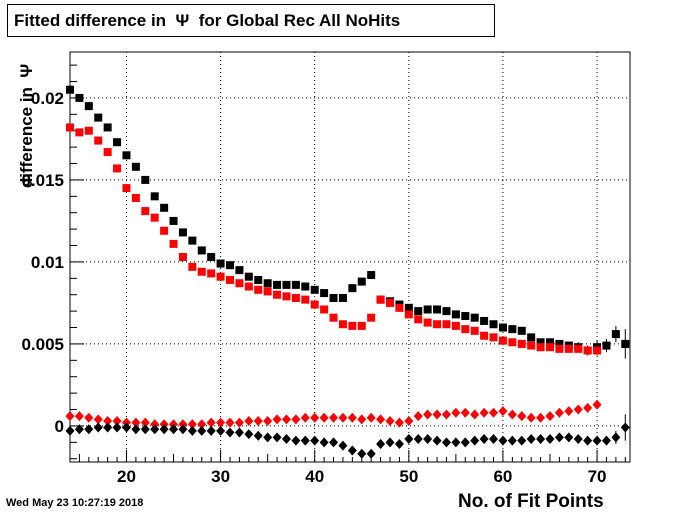 The height and width of the screenshot is (514, 700). I want to click on x-tick-label: 50, so click(408, 476).